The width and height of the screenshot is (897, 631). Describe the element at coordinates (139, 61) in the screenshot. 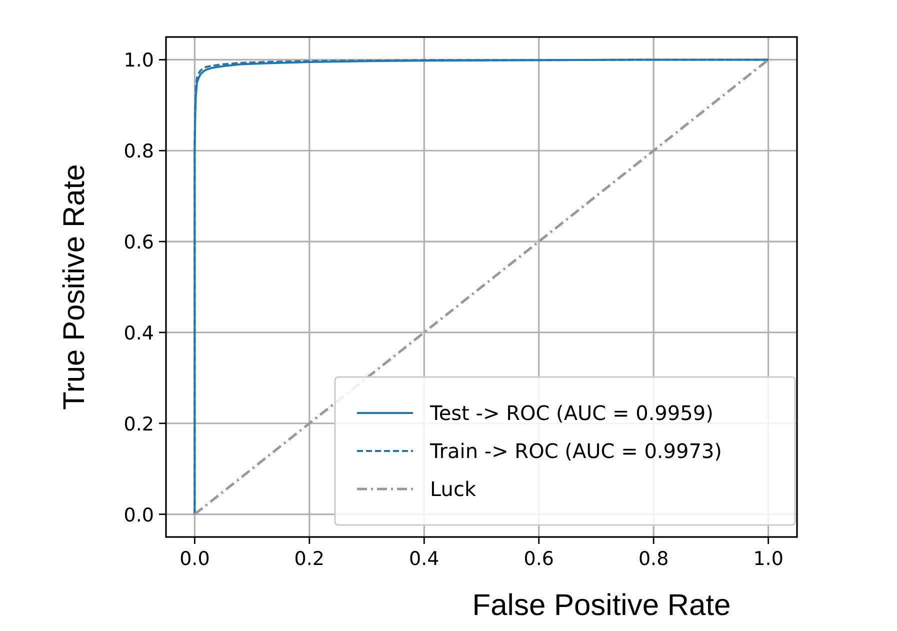

I see `y-tick-label: 1.0` at that location.